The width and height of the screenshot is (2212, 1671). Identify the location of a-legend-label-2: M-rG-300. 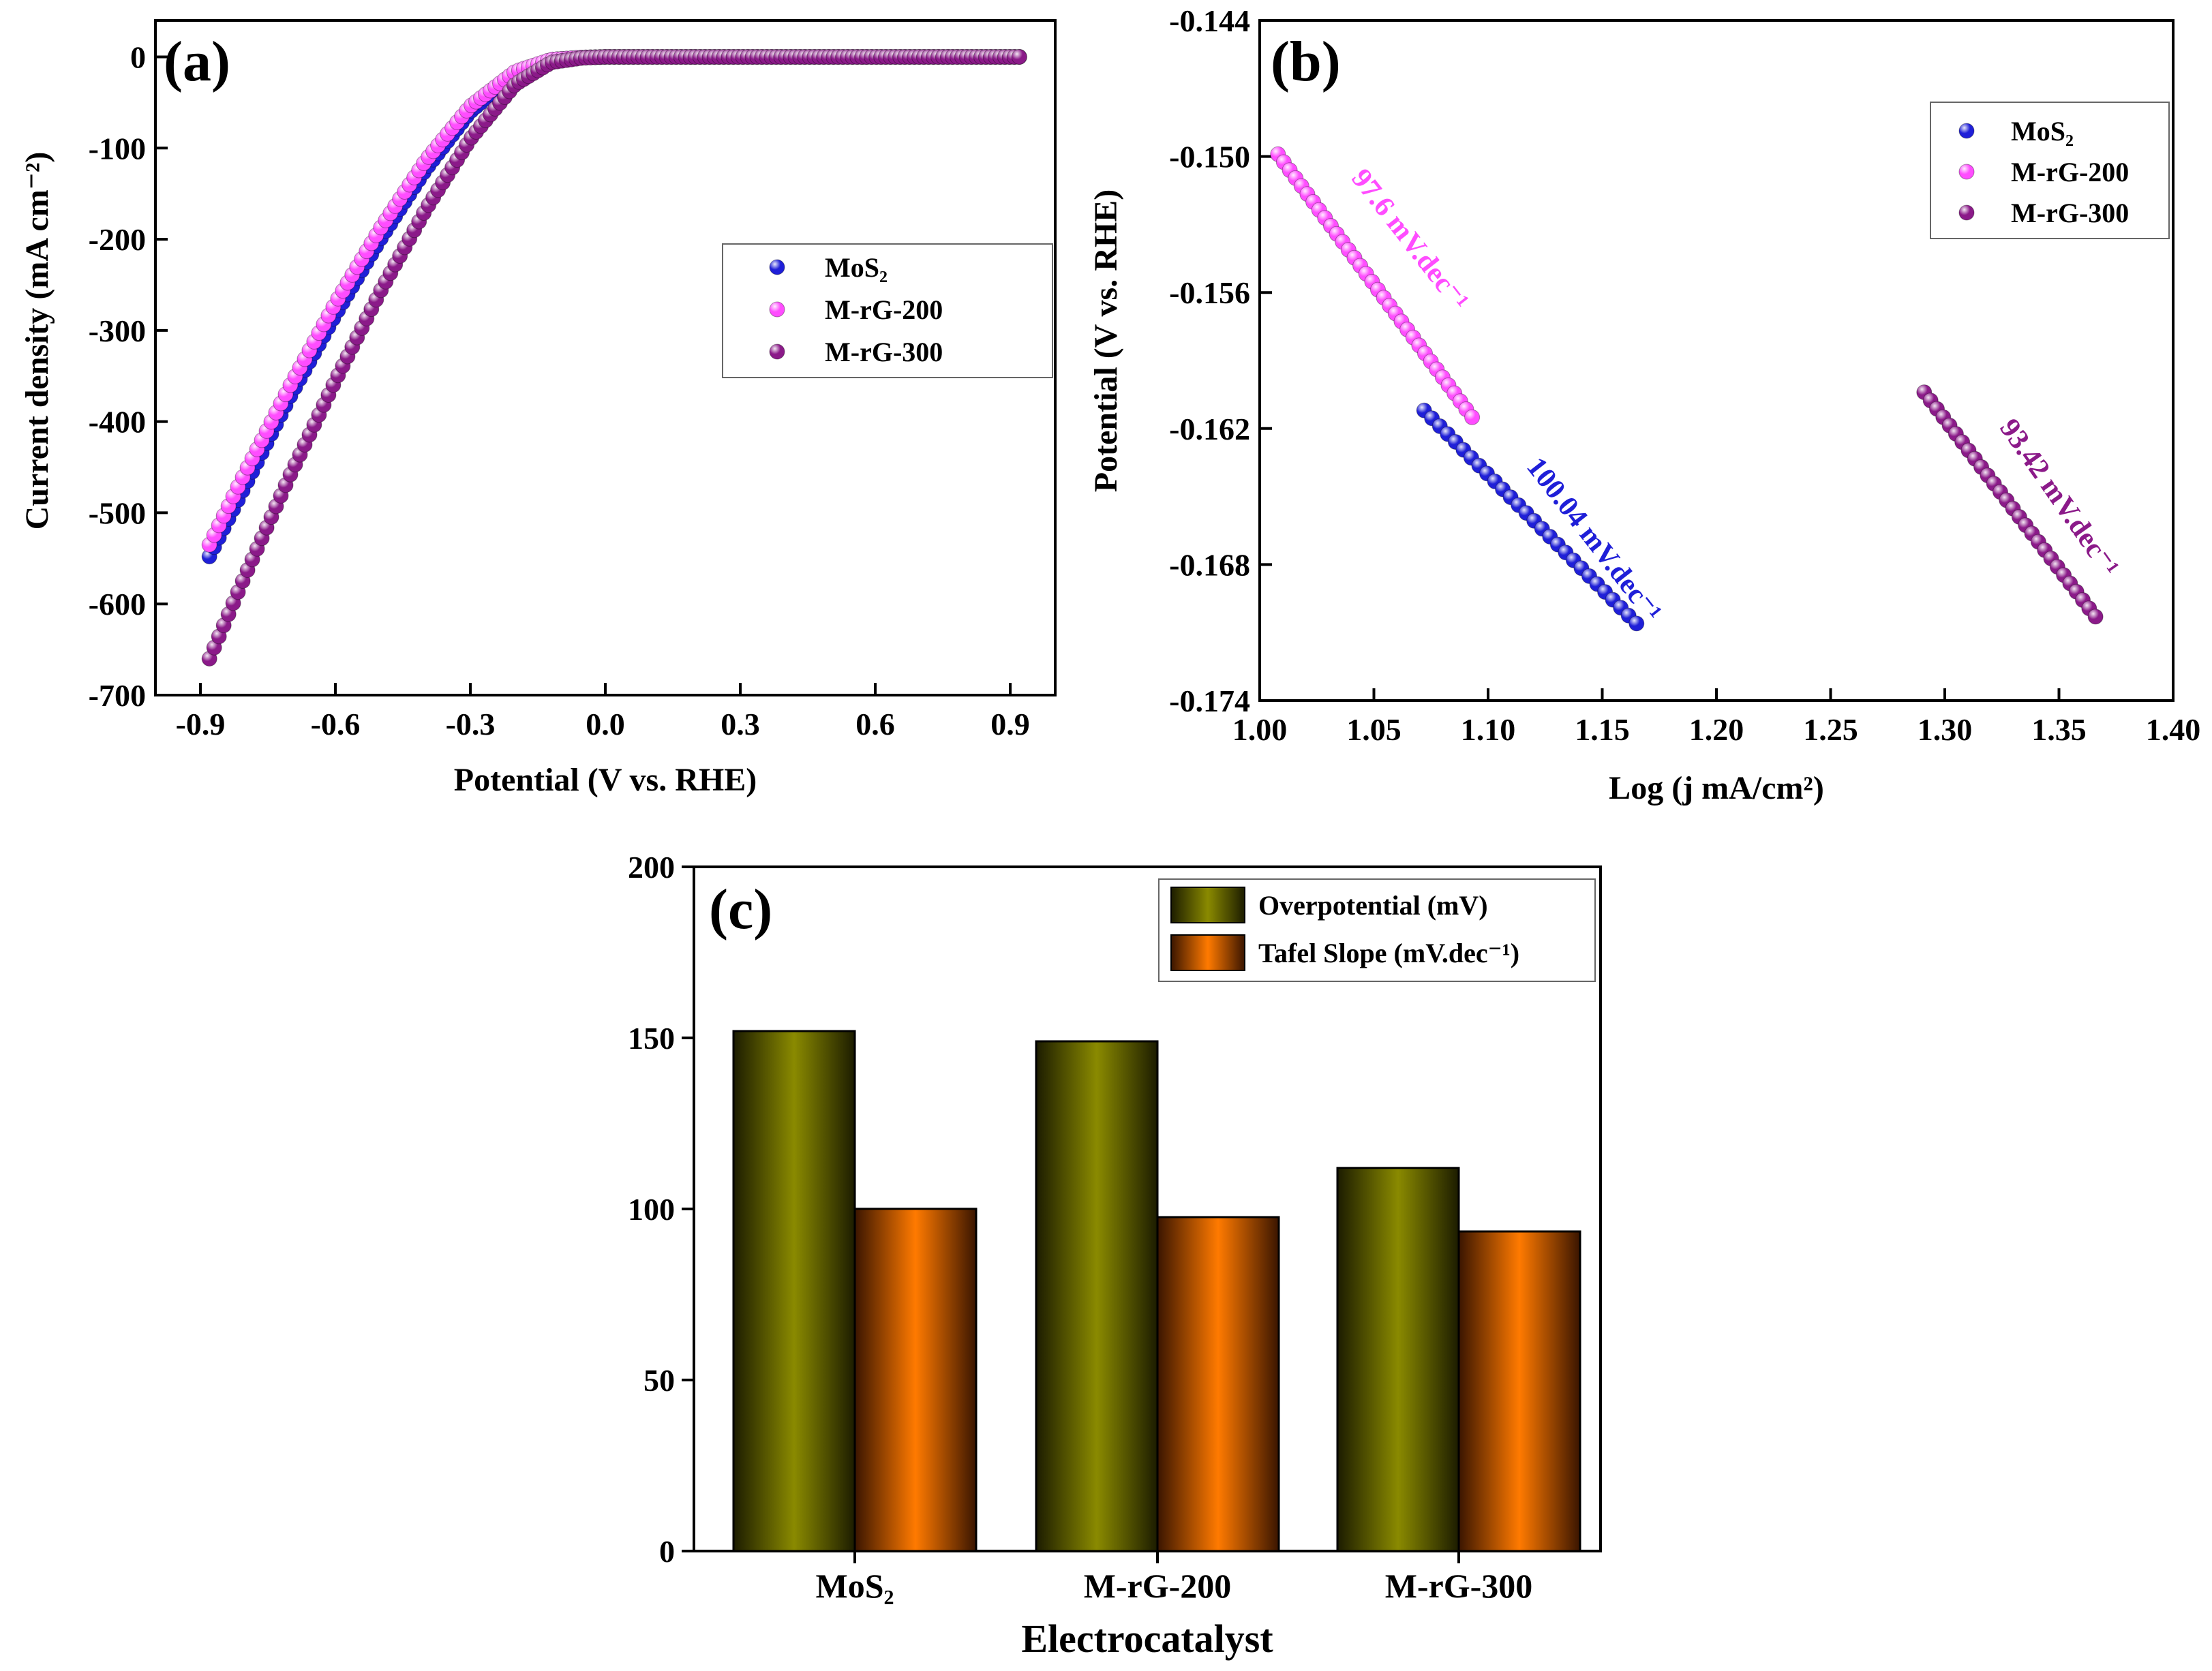
(884, 352).